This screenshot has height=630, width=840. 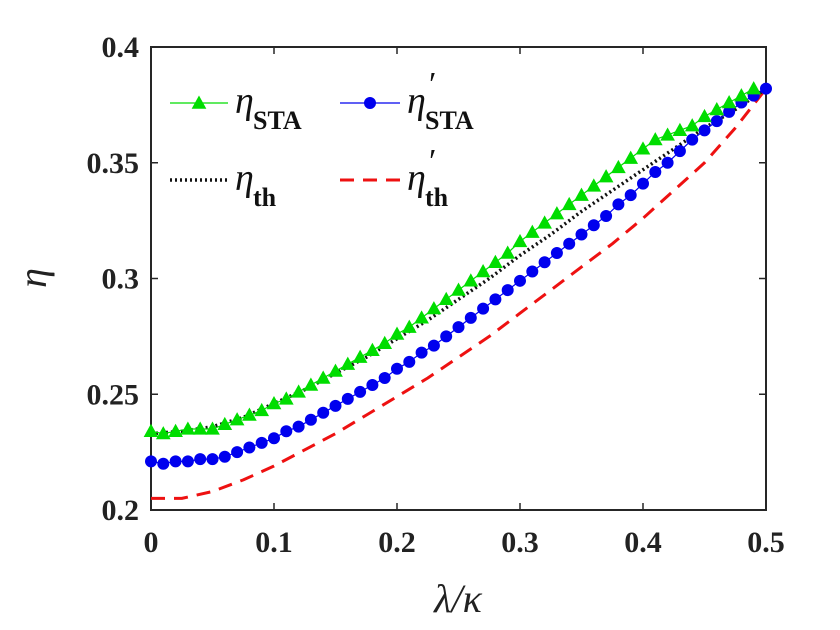 I want to click on legend-item-3: η ′ th, so click(x=394, y=177).